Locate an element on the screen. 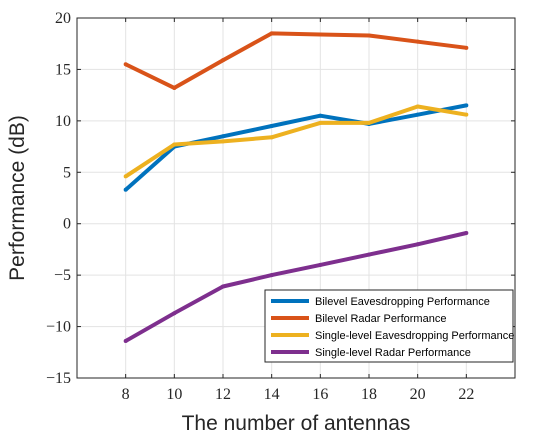 This screenshot has width=550, height=443. legend-label: Bilevel Eavesdropping Performance is located at coordinates (402, 302).